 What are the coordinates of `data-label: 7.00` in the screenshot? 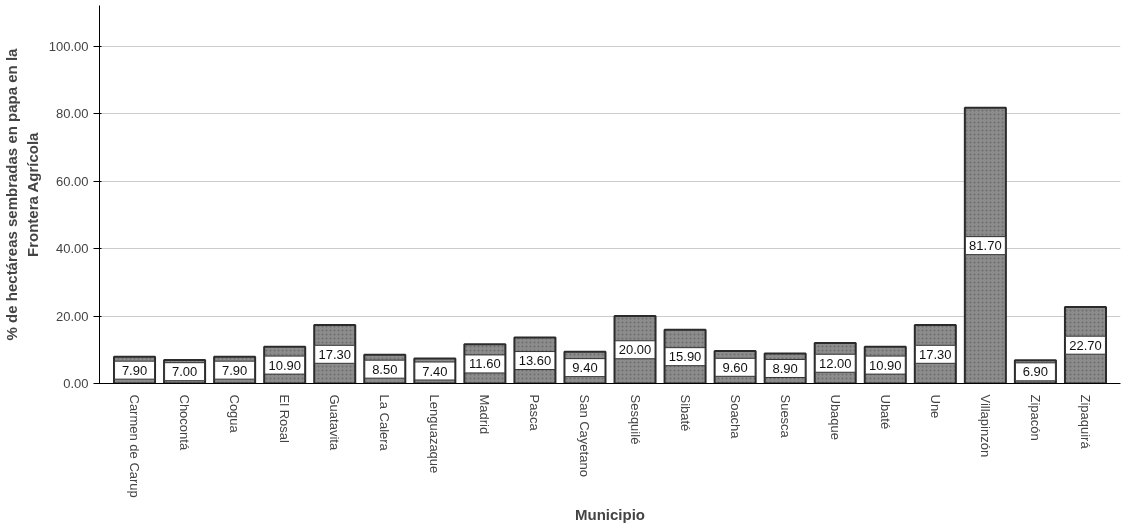 It's located at (184, 372).